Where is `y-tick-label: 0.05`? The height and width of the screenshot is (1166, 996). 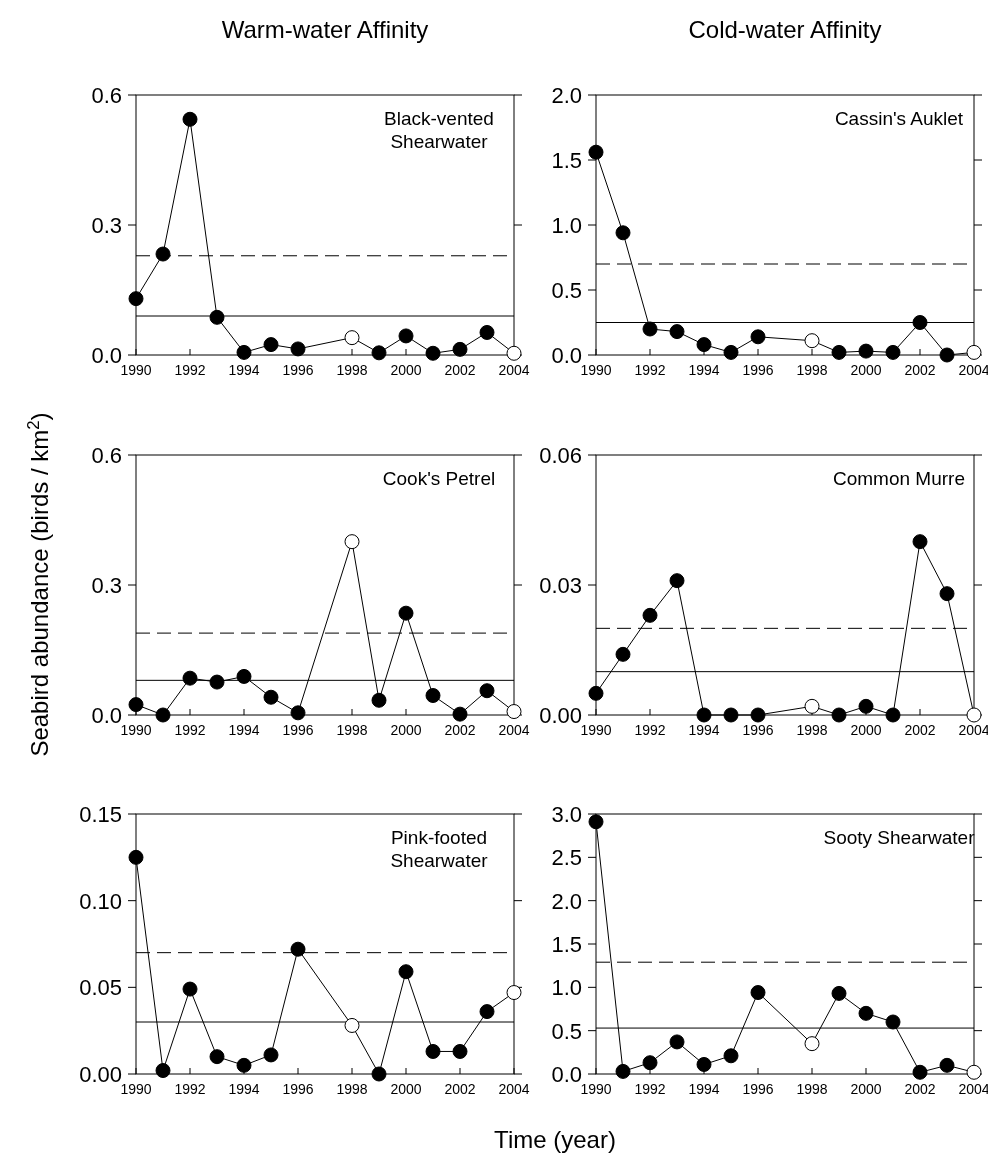 y-tick-label: 0.05 is located at coordinates (100, 988).